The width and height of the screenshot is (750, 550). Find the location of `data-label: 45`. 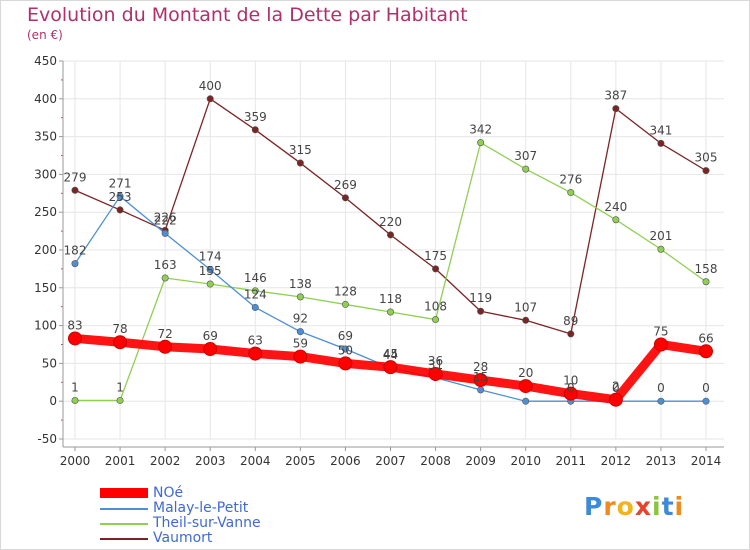

data-label: 45 is located at coordinates (390, 354).